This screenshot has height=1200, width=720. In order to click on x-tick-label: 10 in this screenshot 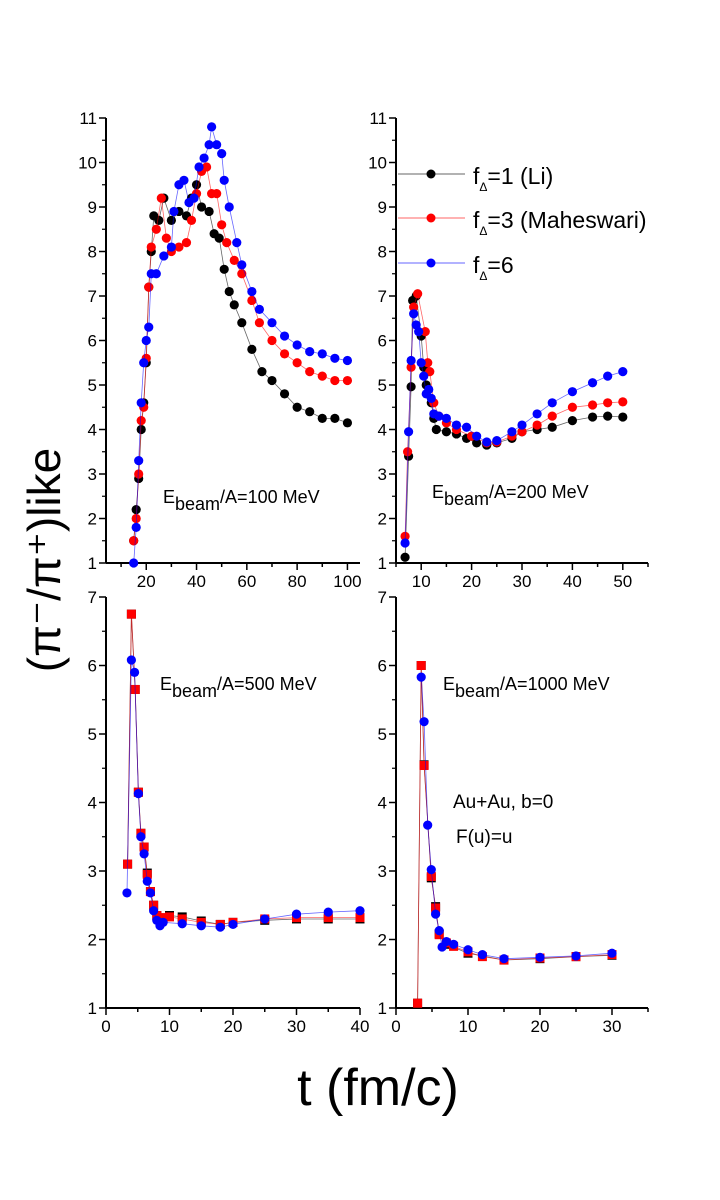, I will do `click(169, 1026)`.